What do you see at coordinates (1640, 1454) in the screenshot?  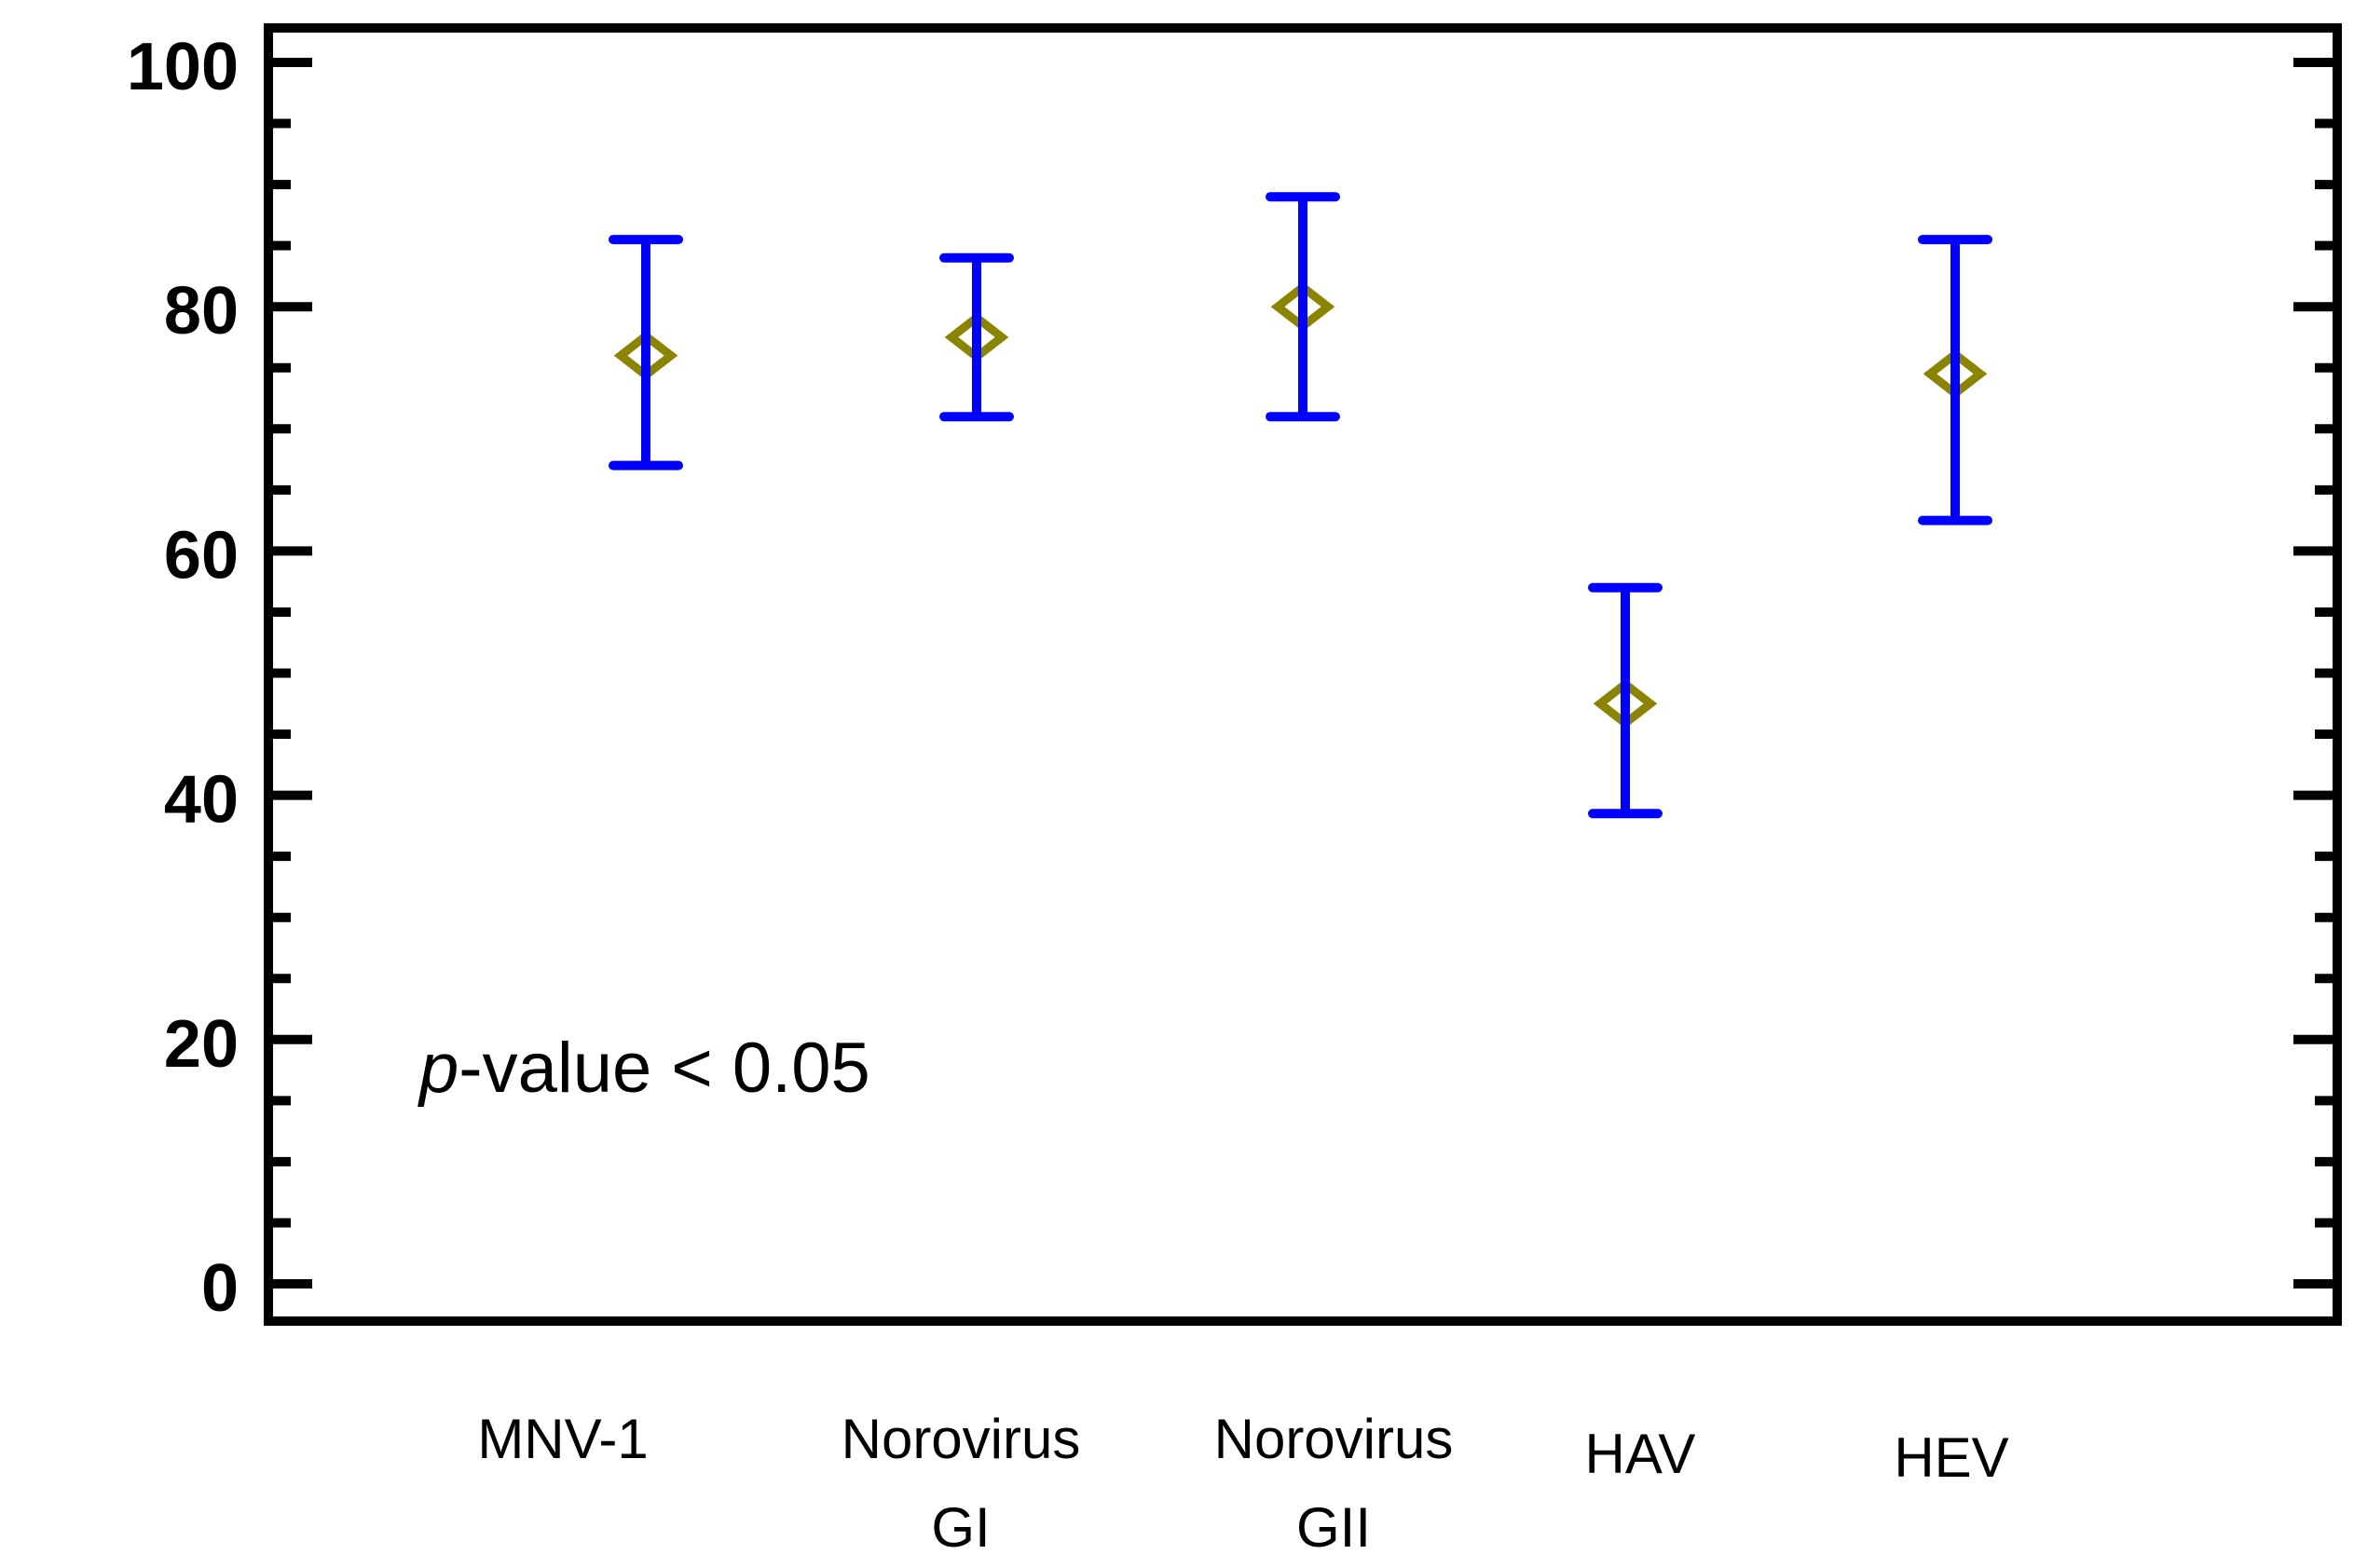 I see `x-category-label: HAV` at bounding box center [1640, 1454].